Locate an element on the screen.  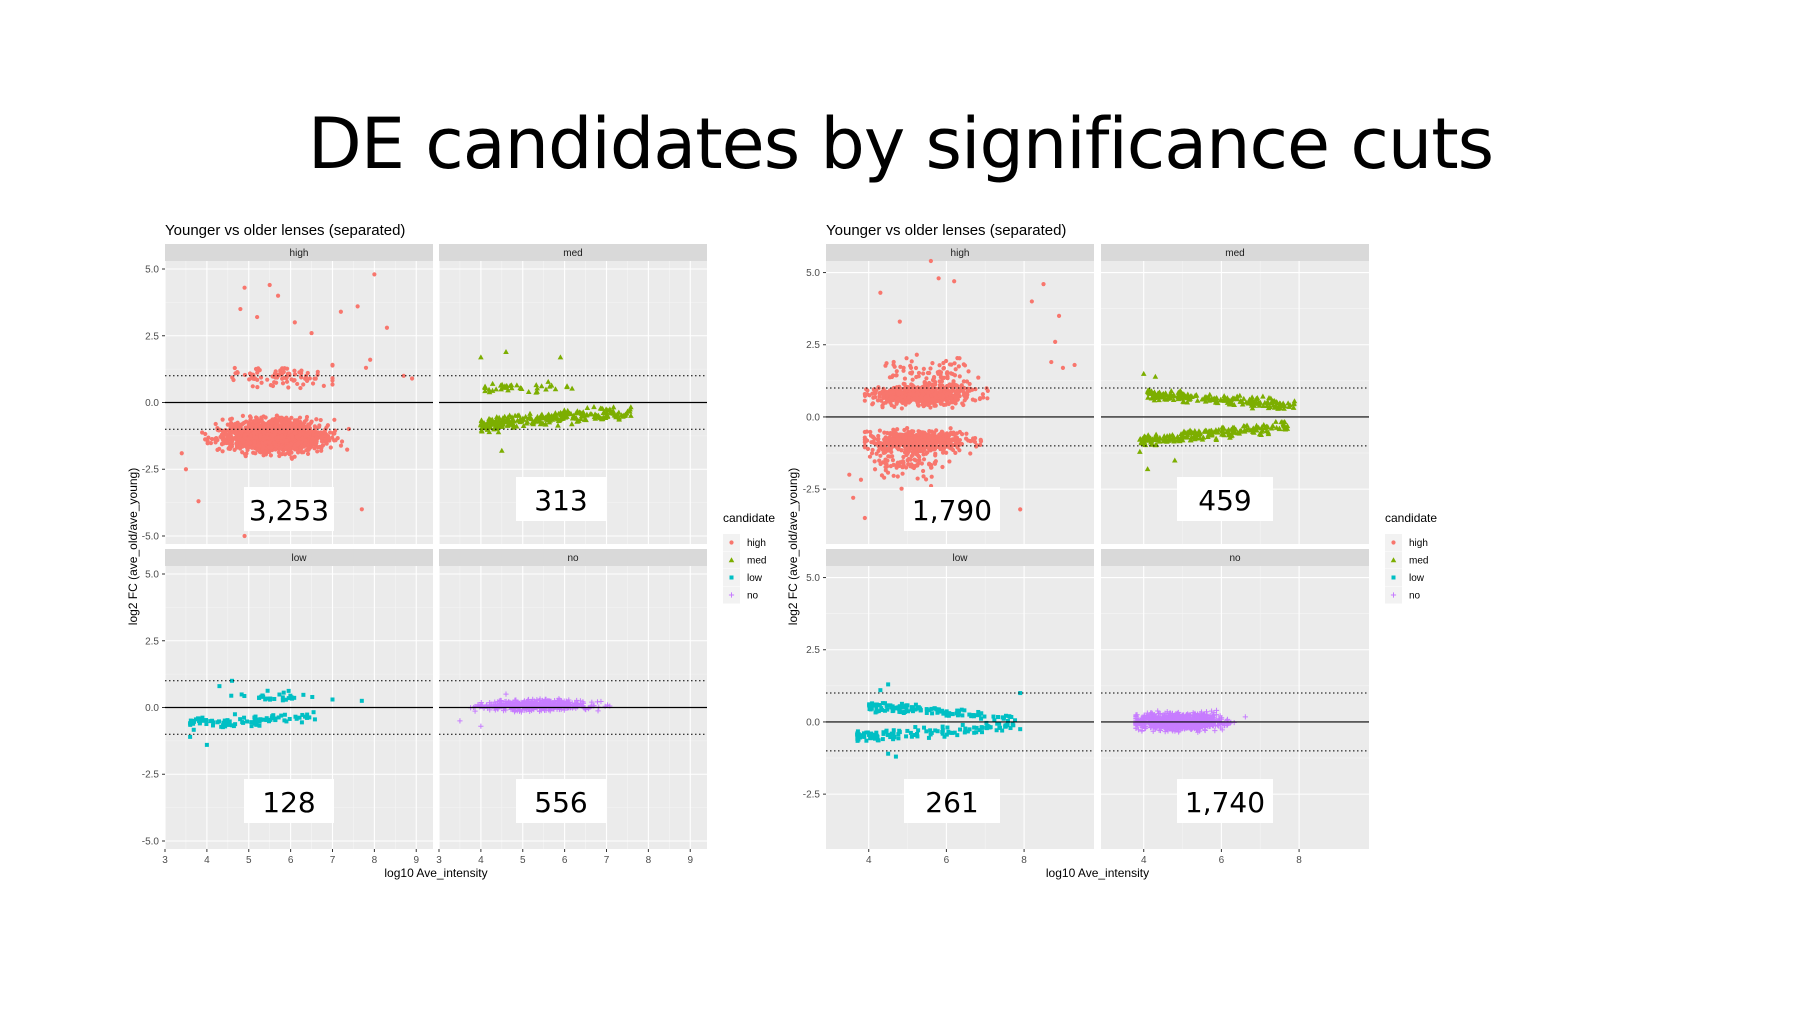
x-tick-label: 6 is located at coordinates (947, 860).